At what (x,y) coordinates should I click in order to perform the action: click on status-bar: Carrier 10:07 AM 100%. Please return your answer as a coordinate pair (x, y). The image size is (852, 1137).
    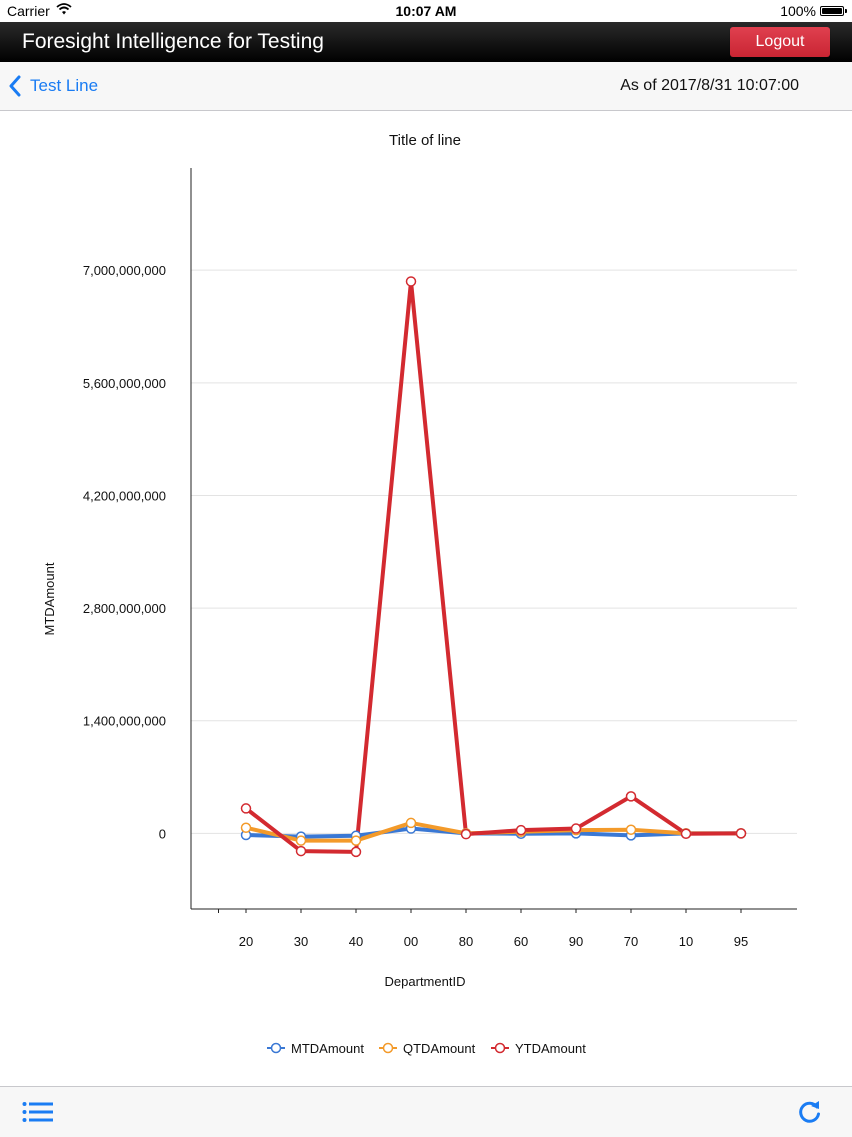
    Looking at the image, I should click on (426, 11).